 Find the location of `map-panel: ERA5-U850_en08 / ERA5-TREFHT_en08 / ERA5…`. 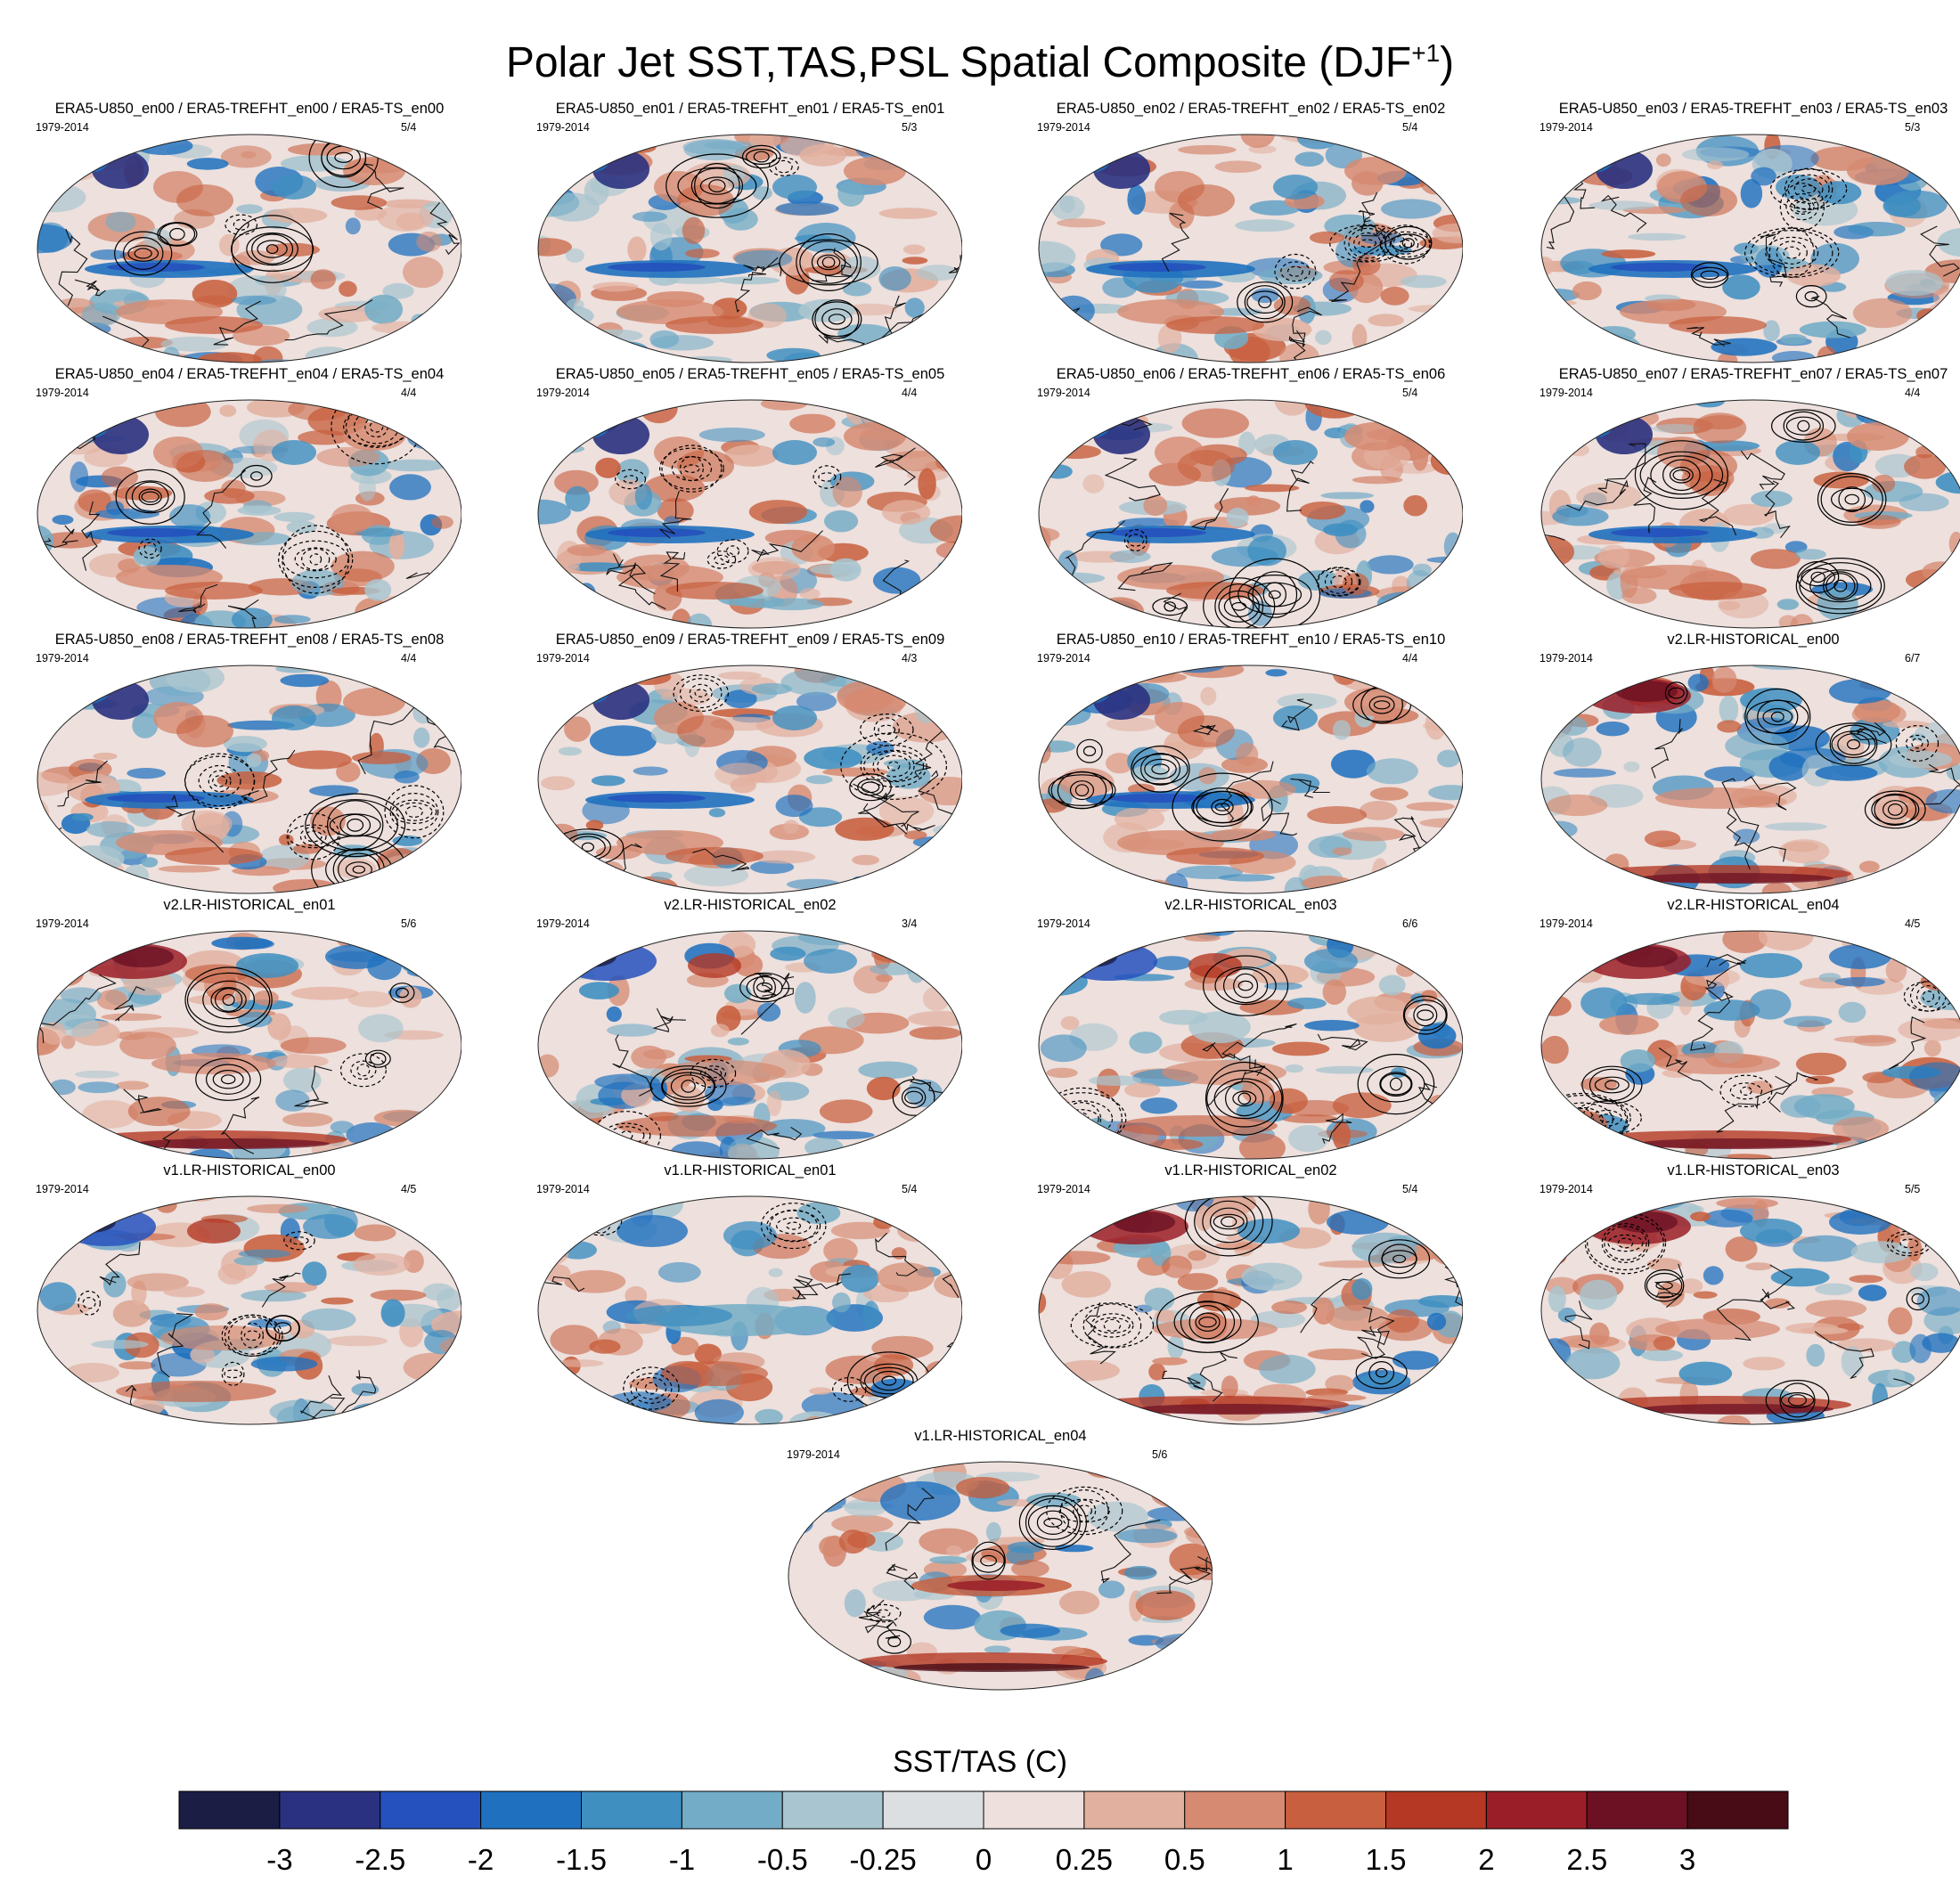

map-panel: ERA5-U850_en08 / ERA5-TREFHT_en08 / ERA5… is located at coordinates (249, 763).